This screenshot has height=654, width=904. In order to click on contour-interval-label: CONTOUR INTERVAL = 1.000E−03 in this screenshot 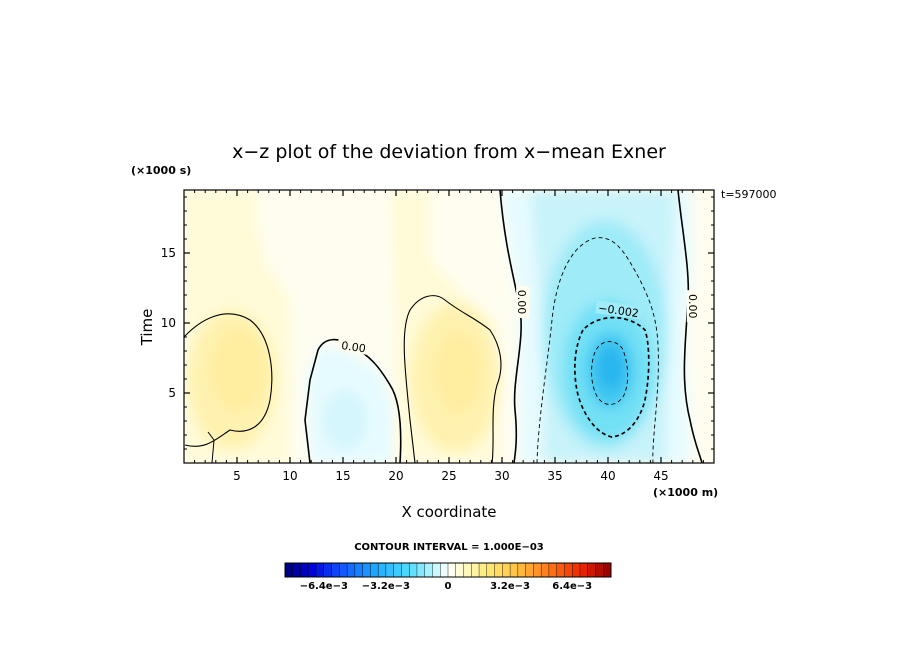, I will do `click(449, 547)`.